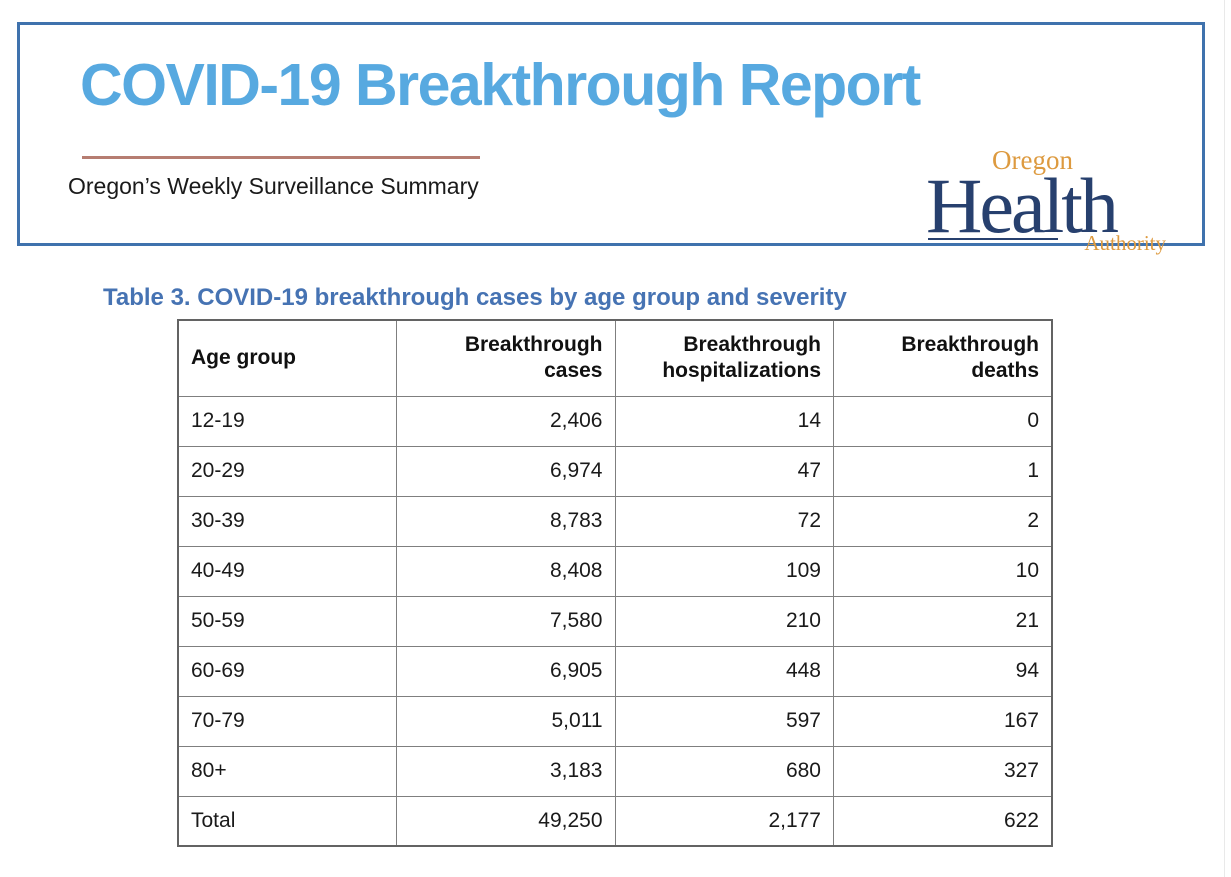 This screenshot has height=877, width=1231. Describe the element at coordinates (506, 358) in the screenshot. I see `column-header: Breakthrough cases` at that location.